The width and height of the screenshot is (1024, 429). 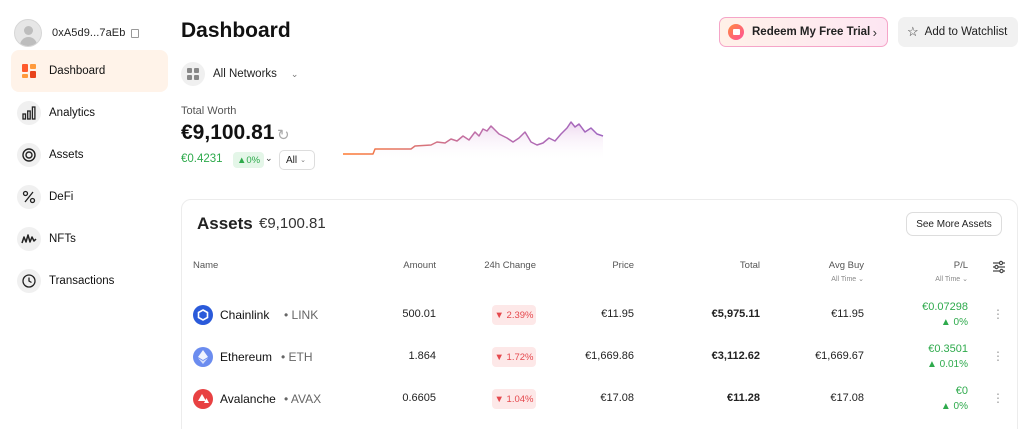 What do you see at coordinates (89, 239) in the screenshot?
I see `sidebar-item-nfts: NFTs` at bounding box center [89, 239].